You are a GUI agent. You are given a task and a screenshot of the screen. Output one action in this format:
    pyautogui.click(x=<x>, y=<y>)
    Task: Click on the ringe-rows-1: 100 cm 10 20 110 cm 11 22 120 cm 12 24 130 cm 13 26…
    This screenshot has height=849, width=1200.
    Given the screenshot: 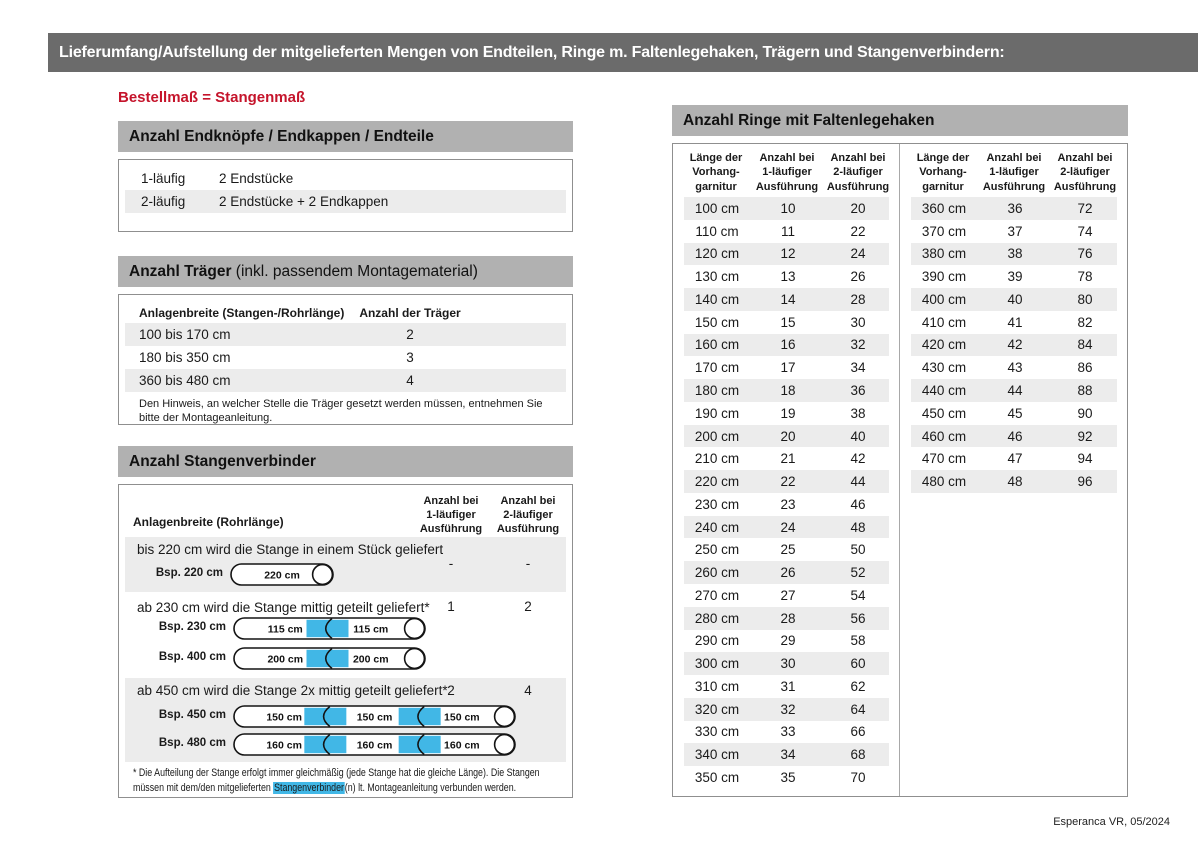 What is the action you would take?
    pyautogui.click(x=786, y=493)
    